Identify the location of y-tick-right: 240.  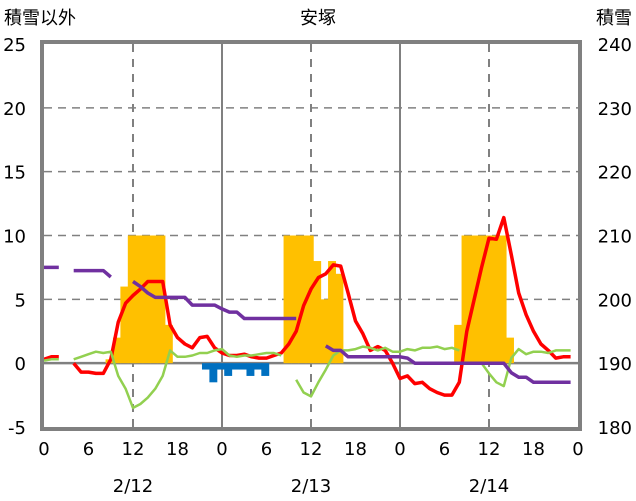
(615, 45).